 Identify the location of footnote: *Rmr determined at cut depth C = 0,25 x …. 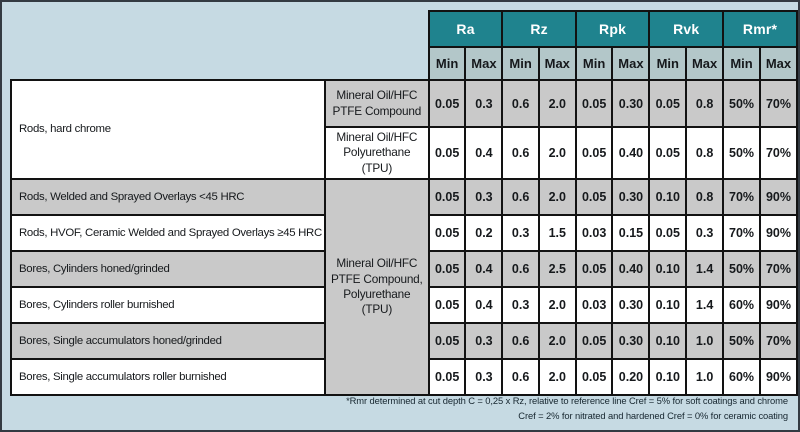
(528, 408).